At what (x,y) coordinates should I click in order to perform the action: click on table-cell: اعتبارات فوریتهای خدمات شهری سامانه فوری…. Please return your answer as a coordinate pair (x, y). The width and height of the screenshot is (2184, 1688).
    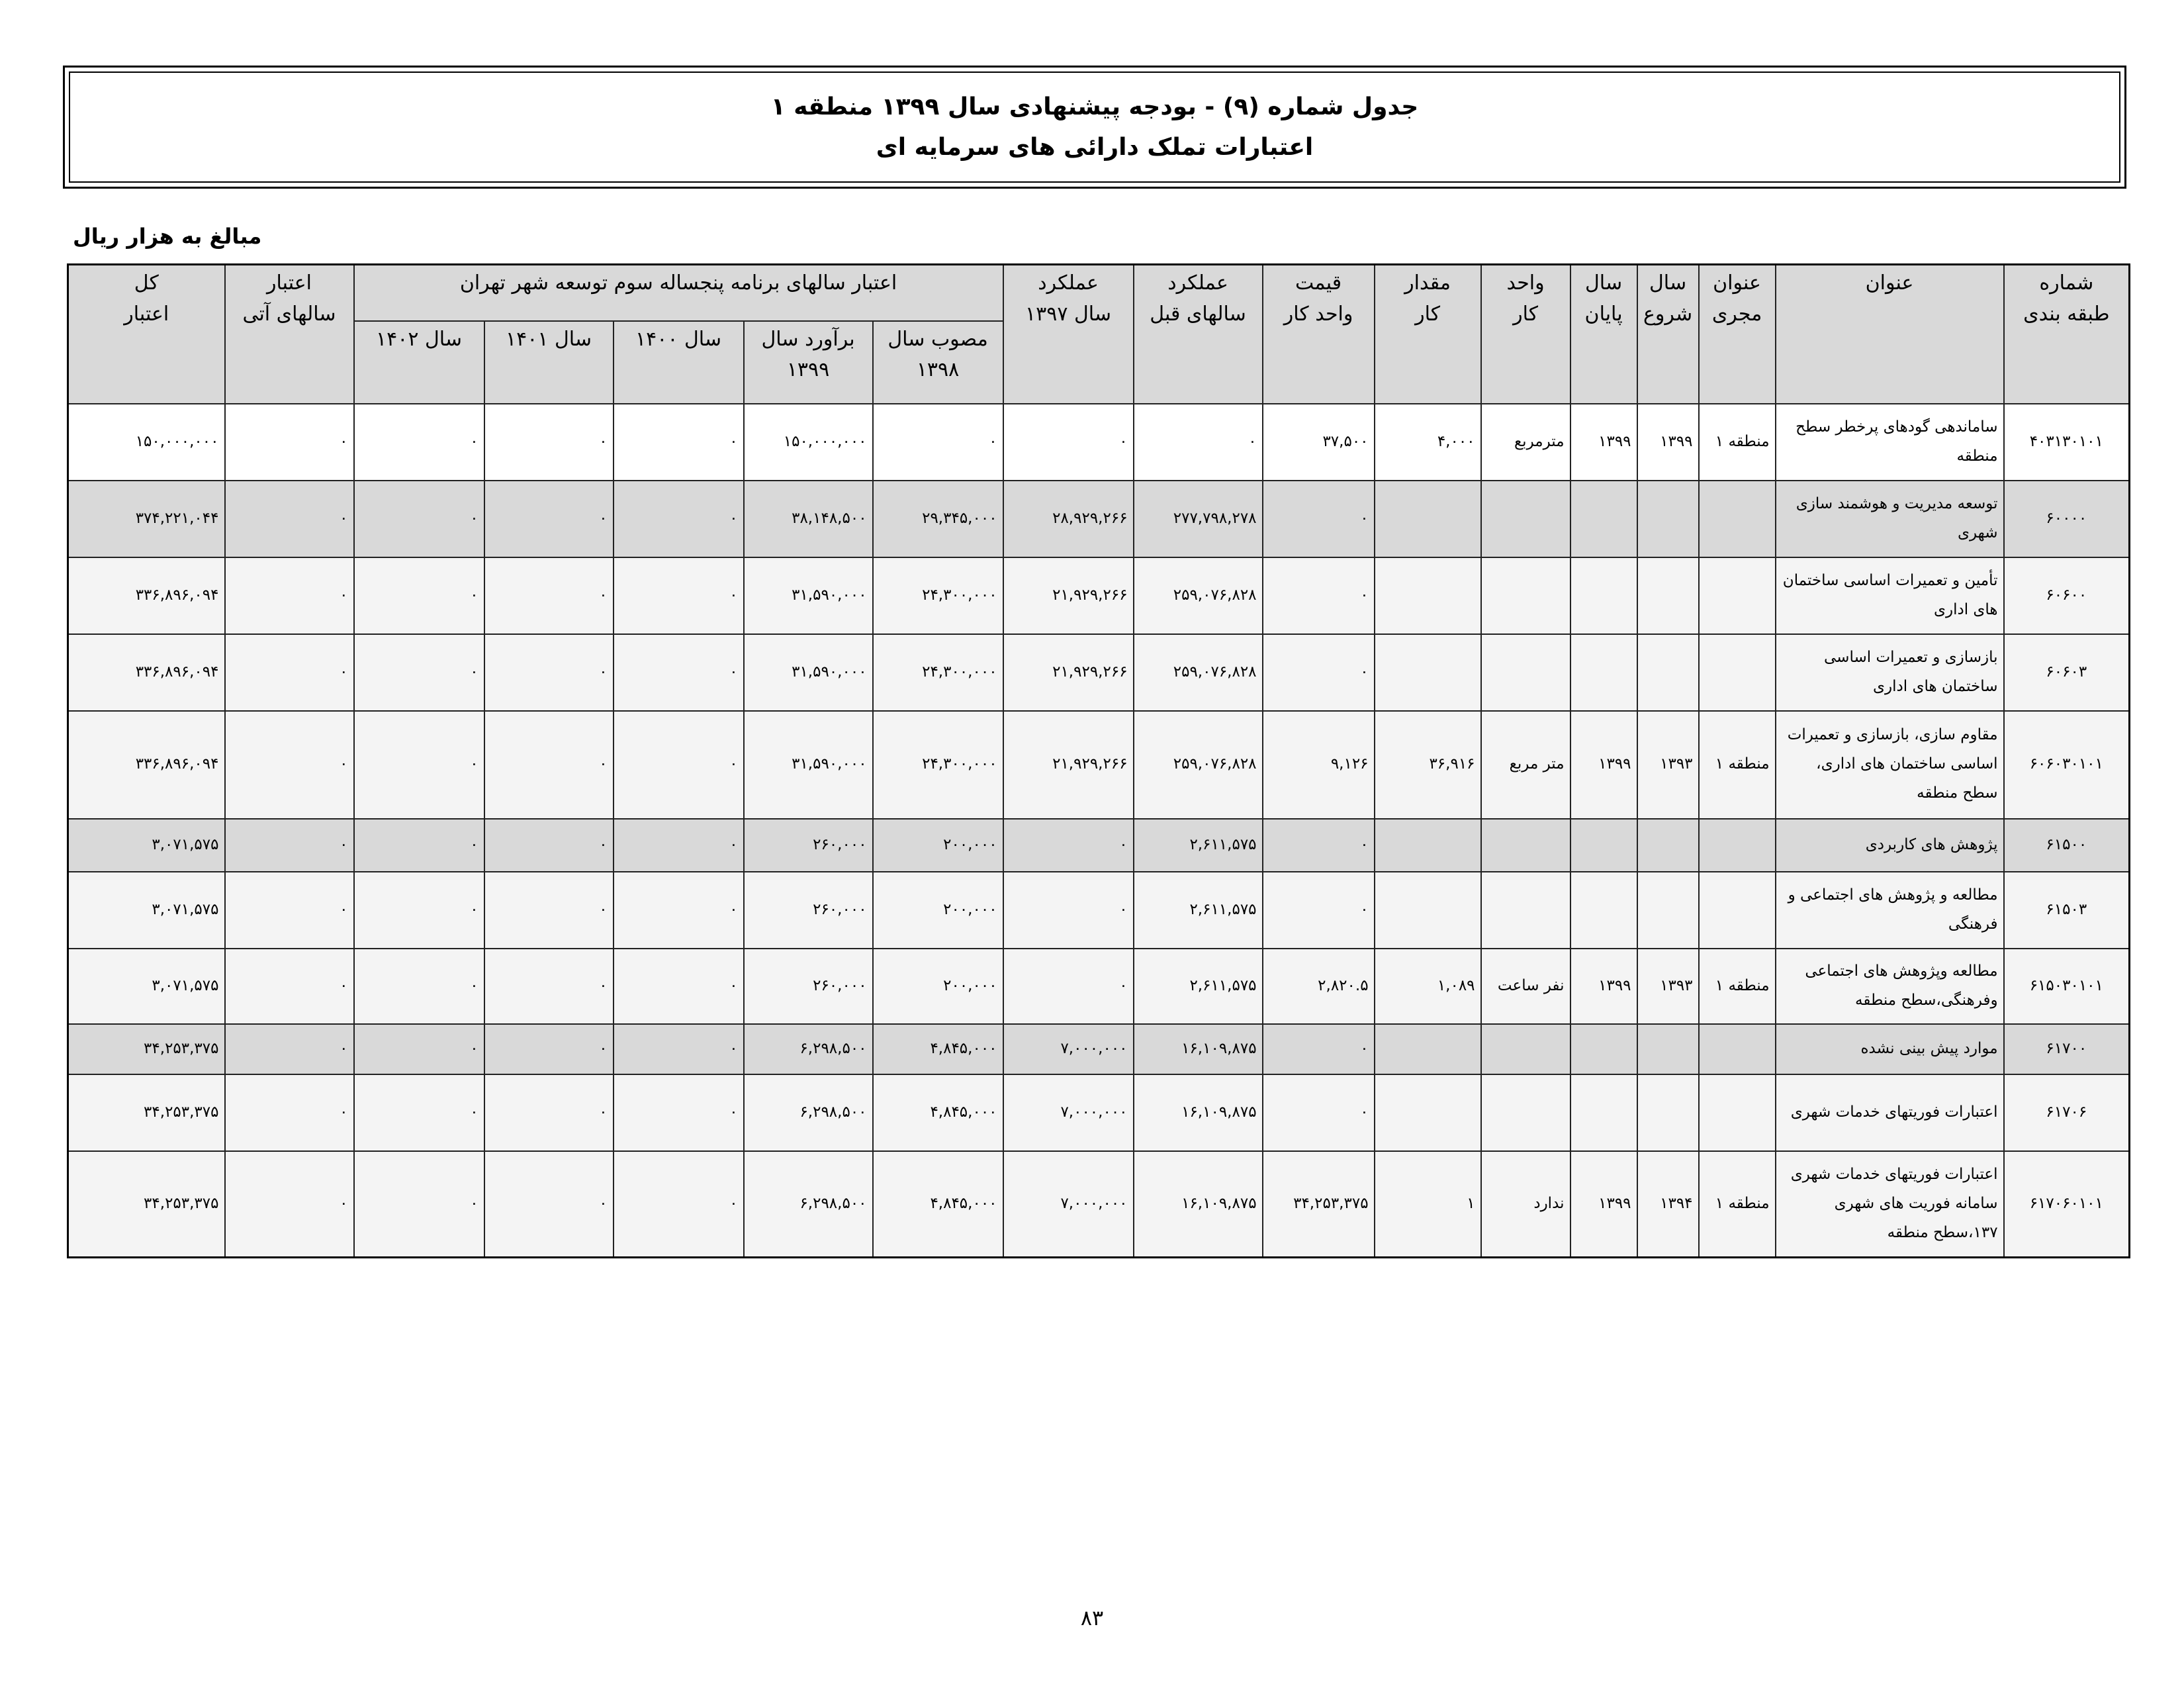
    Looking at the image, I should click on (1889, 1204).